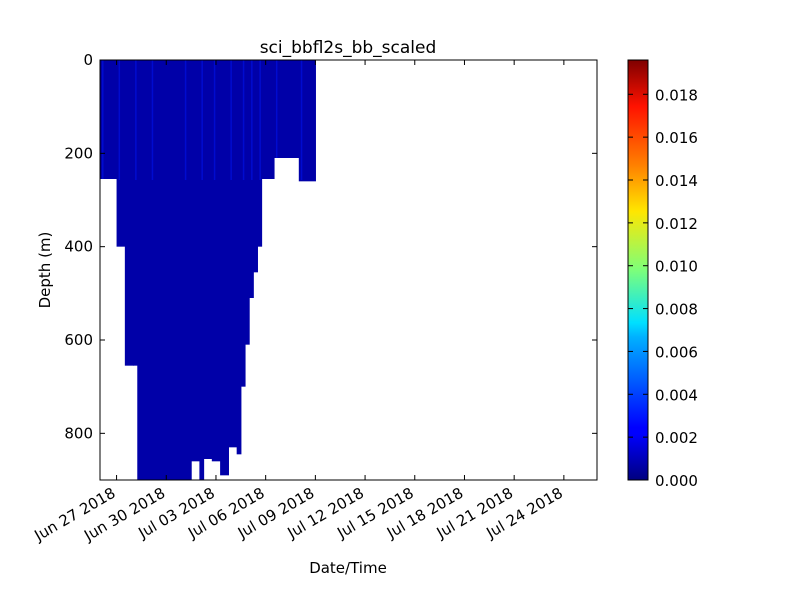  I want to click on colorbar-tick-label: 0.006, so click(676, 352).